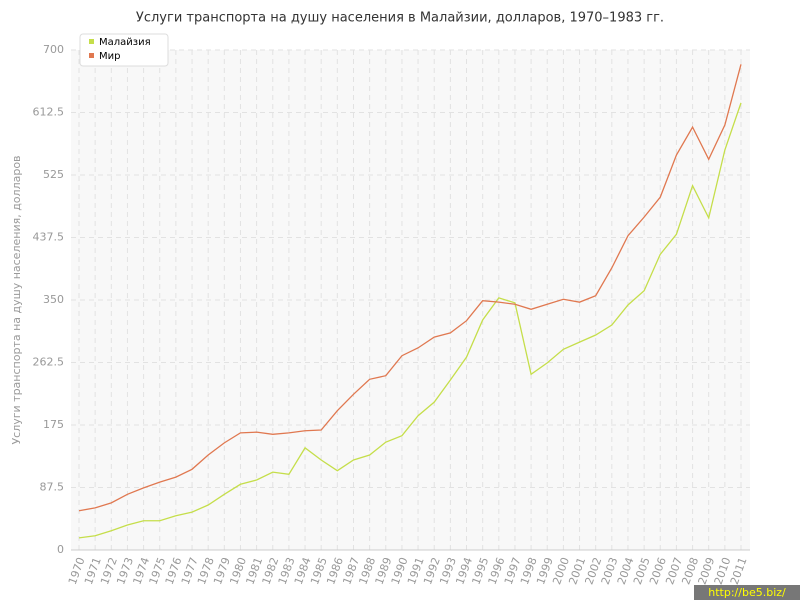 The image size is (800, 600). What do you see at coordinates (53, 49) in the screenshot?
I see `y-tick-label: 700` at bounding box center [53, 49].